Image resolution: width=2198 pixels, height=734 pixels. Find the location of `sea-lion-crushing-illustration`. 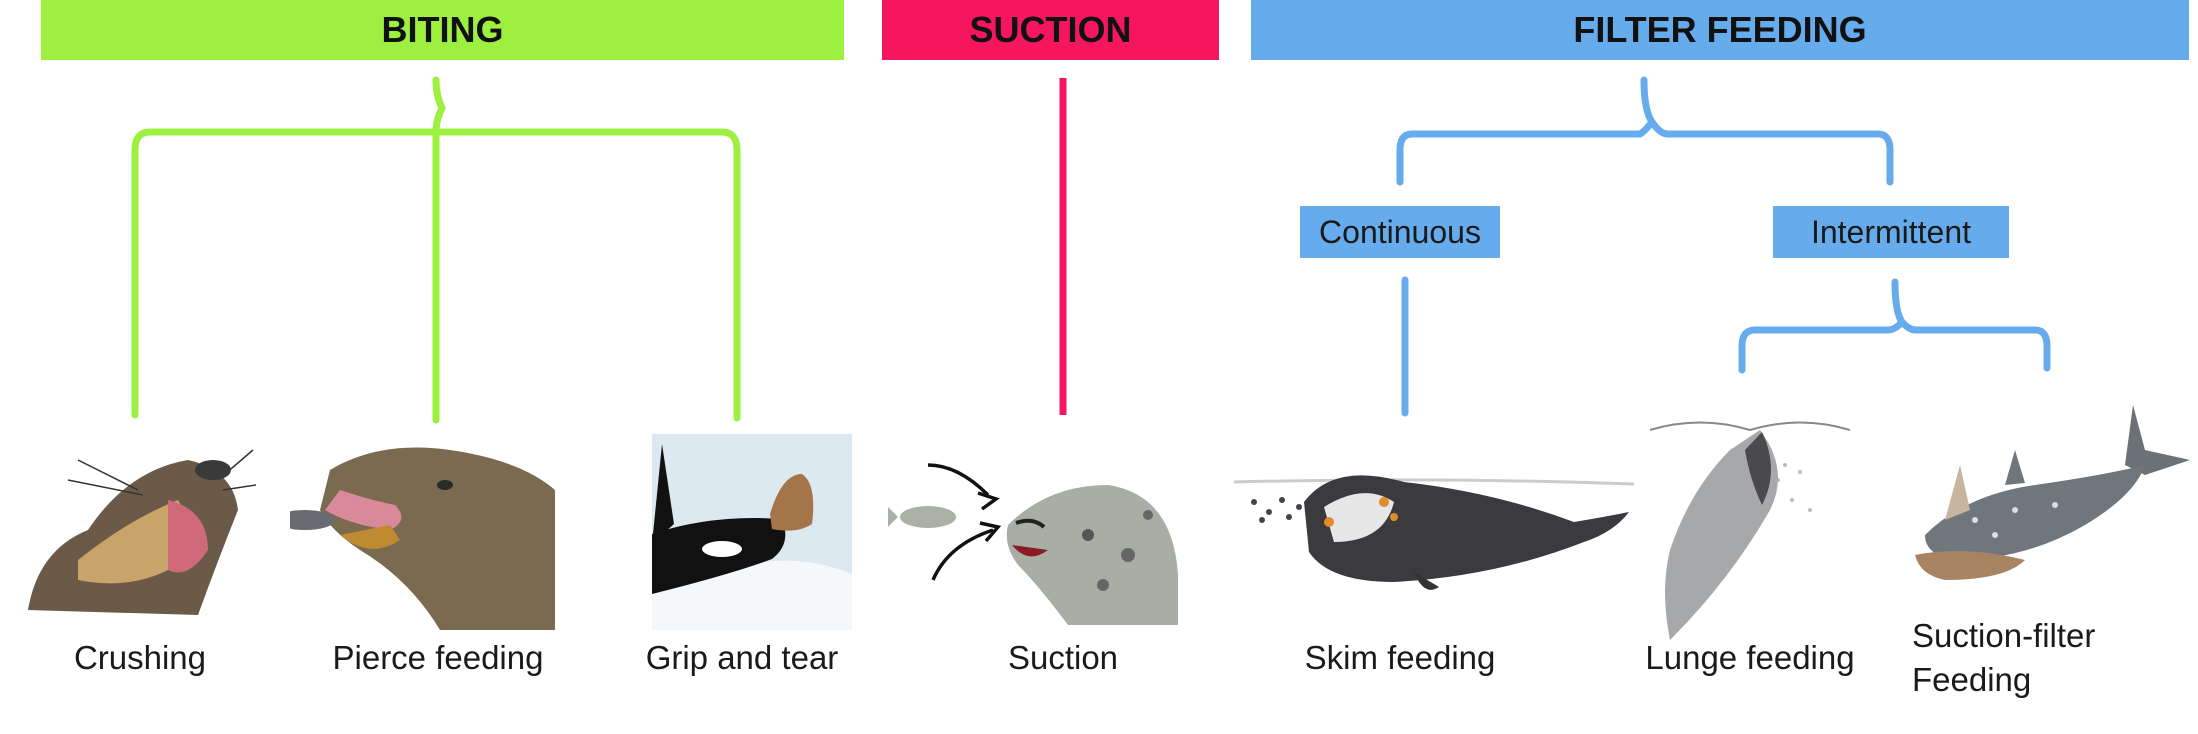

sea-lion-crushing-illustration is located at coordinates (142, 532).